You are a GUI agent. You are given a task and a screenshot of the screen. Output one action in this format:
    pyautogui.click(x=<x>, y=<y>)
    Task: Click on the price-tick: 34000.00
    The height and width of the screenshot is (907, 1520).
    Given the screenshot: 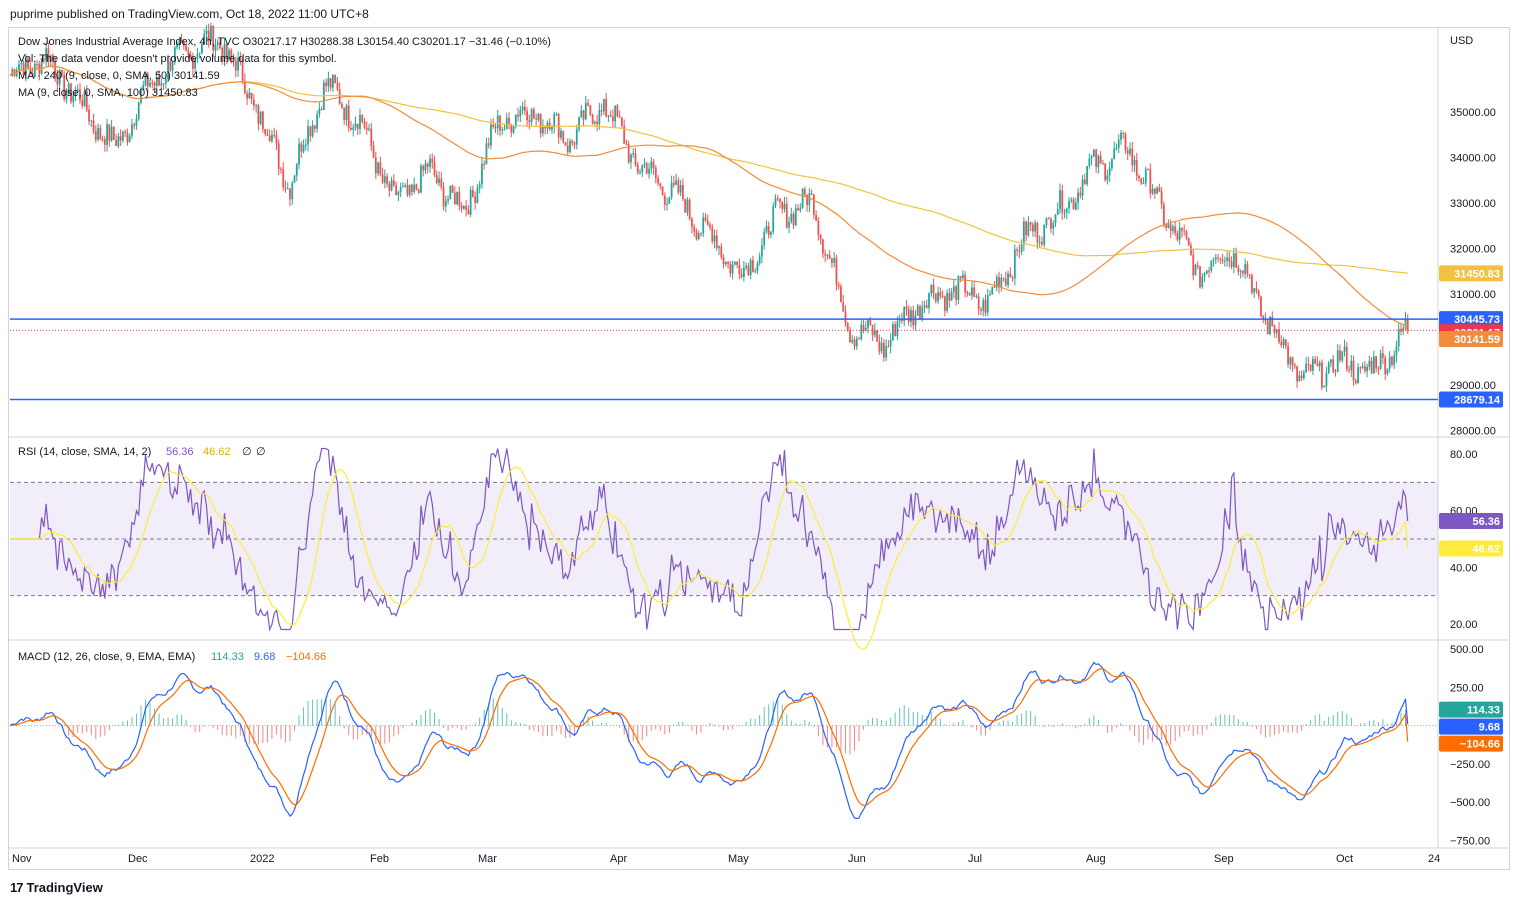 What is the action you would take?
    pyautogui.click(x=1473, y=158)
    